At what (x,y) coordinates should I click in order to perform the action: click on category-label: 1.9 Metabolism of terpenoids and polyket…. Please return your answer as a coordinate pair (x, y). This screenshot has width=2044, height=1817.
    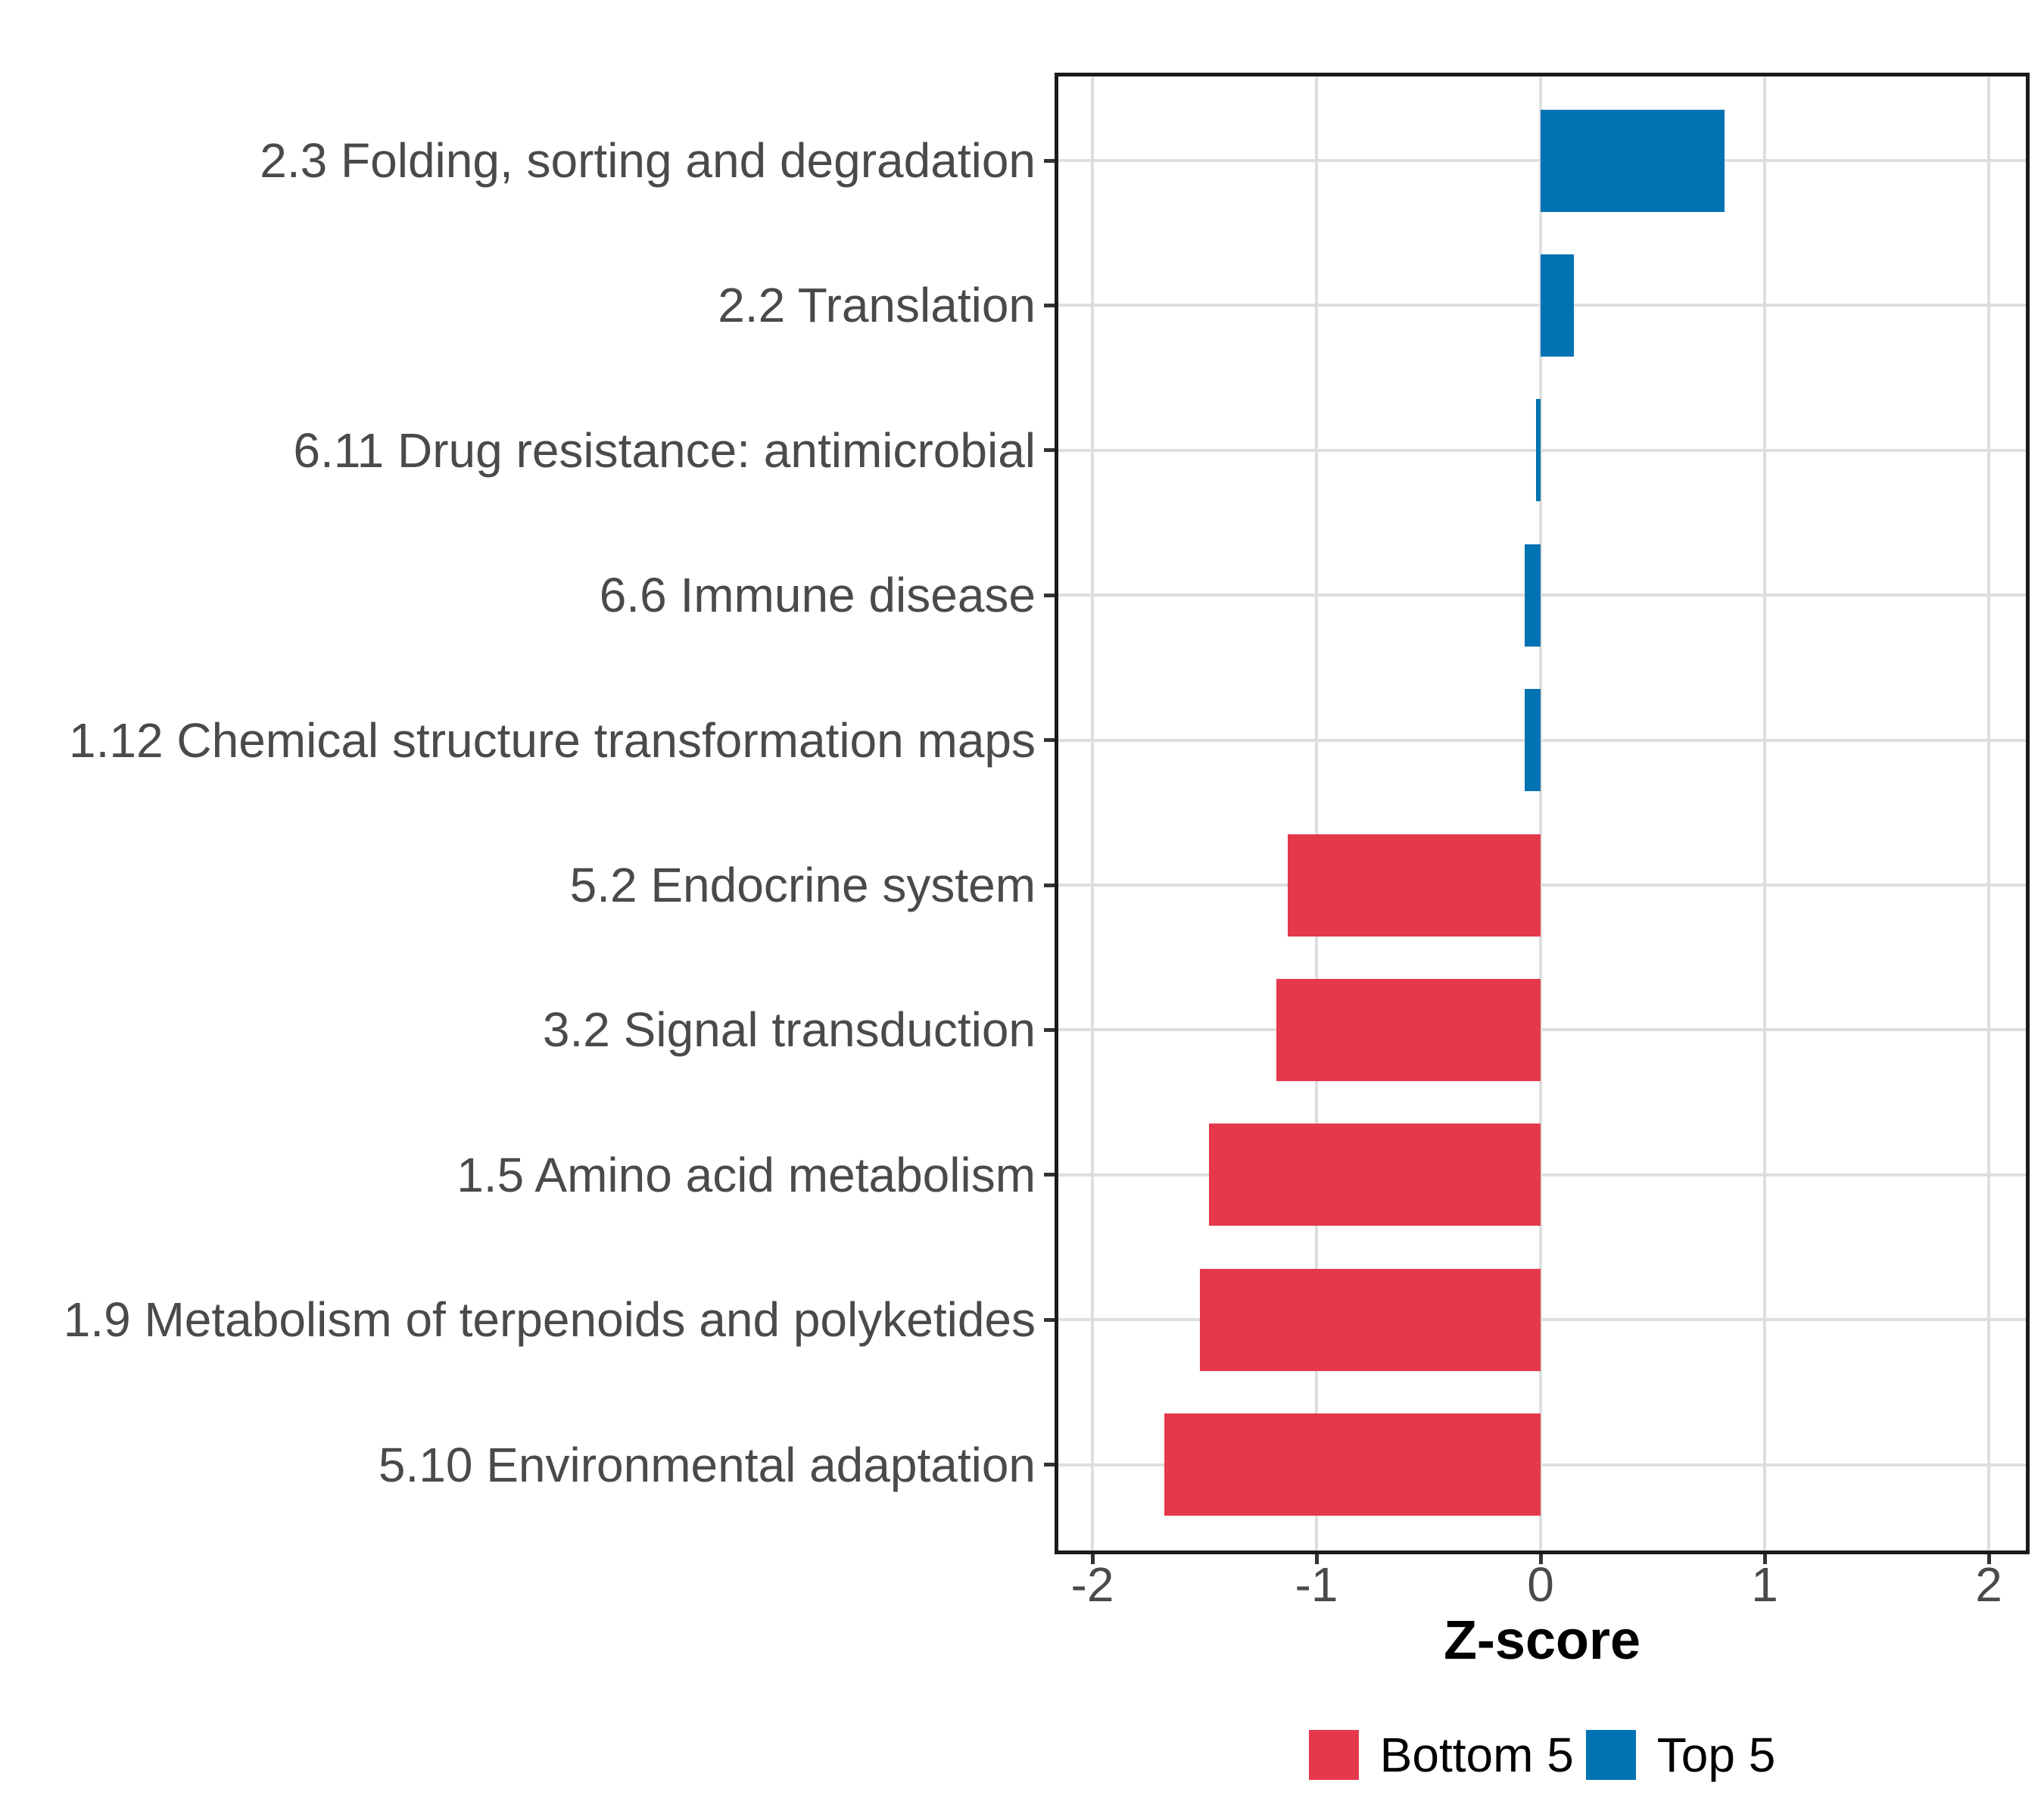
    Looking at the image, I should click on (549, 1320).